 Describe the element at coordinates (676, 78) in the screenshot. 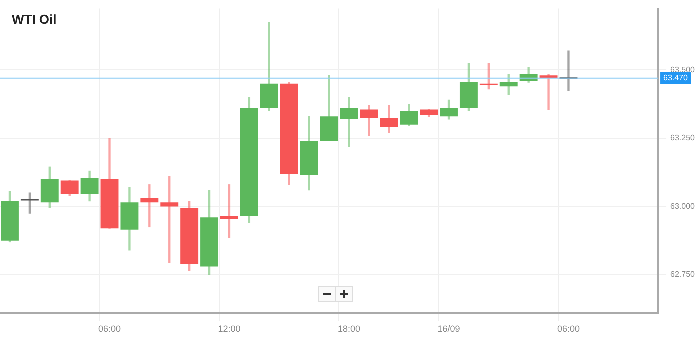

I see `ref-line-label: 63.470` at that location.